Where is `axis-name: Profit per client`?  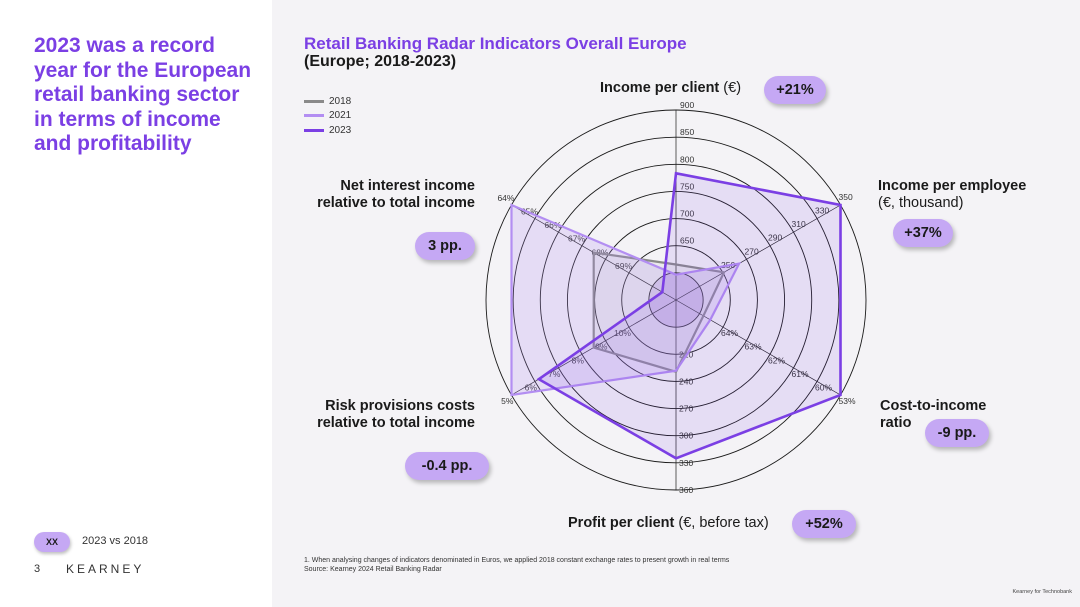 axis-name: Profit per client is located at coordinates (621, 523).